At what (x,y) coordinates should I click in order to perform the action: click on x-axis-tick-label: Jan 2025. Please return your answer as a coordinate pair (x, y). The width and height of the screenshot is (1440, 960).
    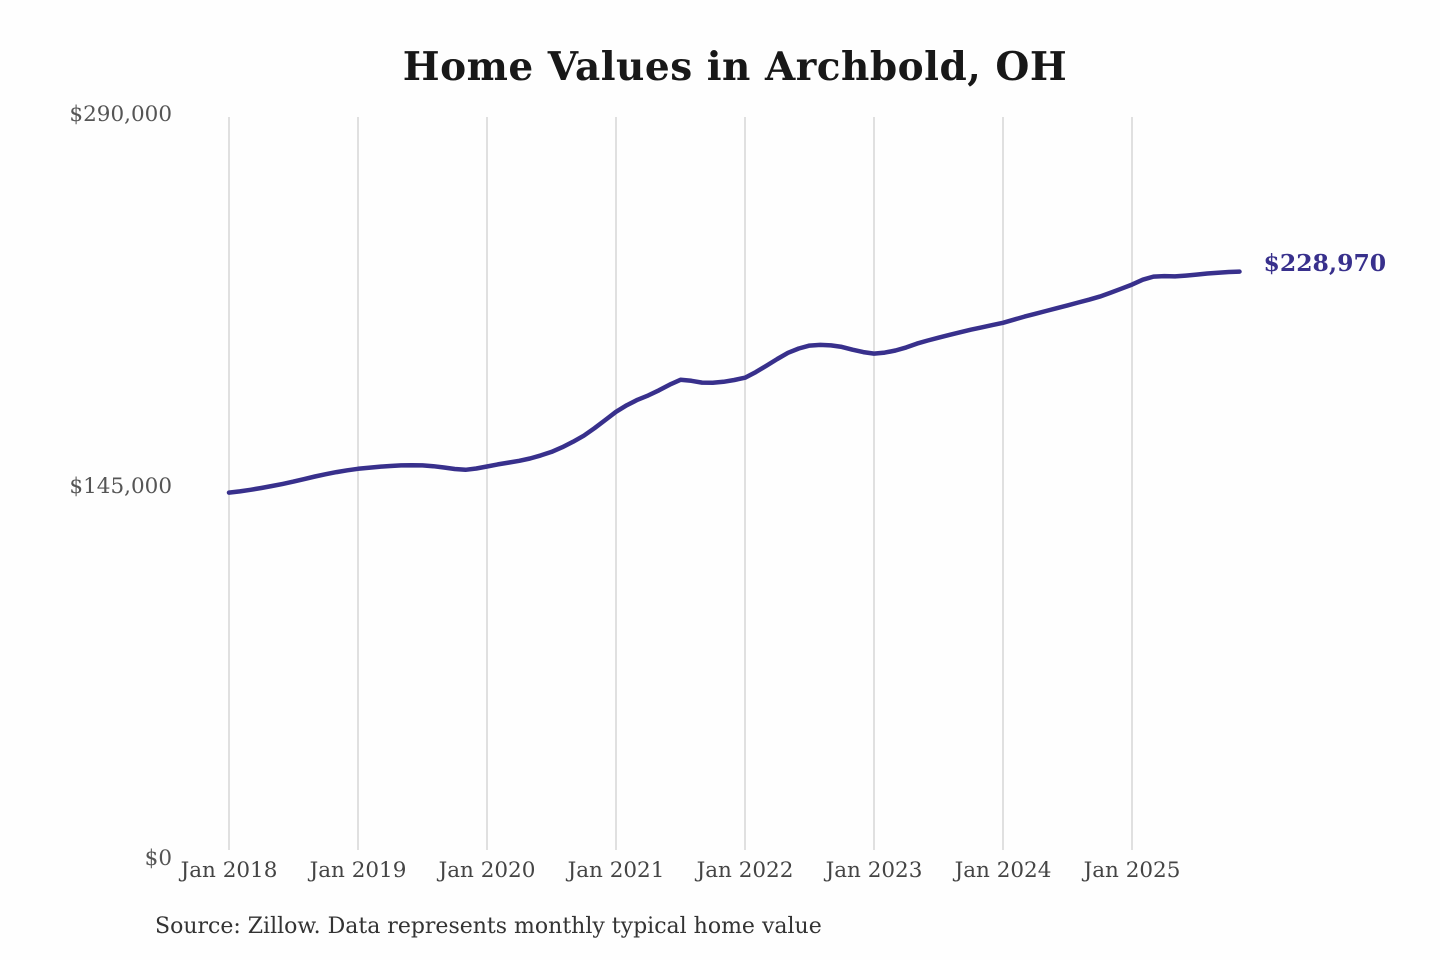
    Looking at the image, I should click on (1132, 870).